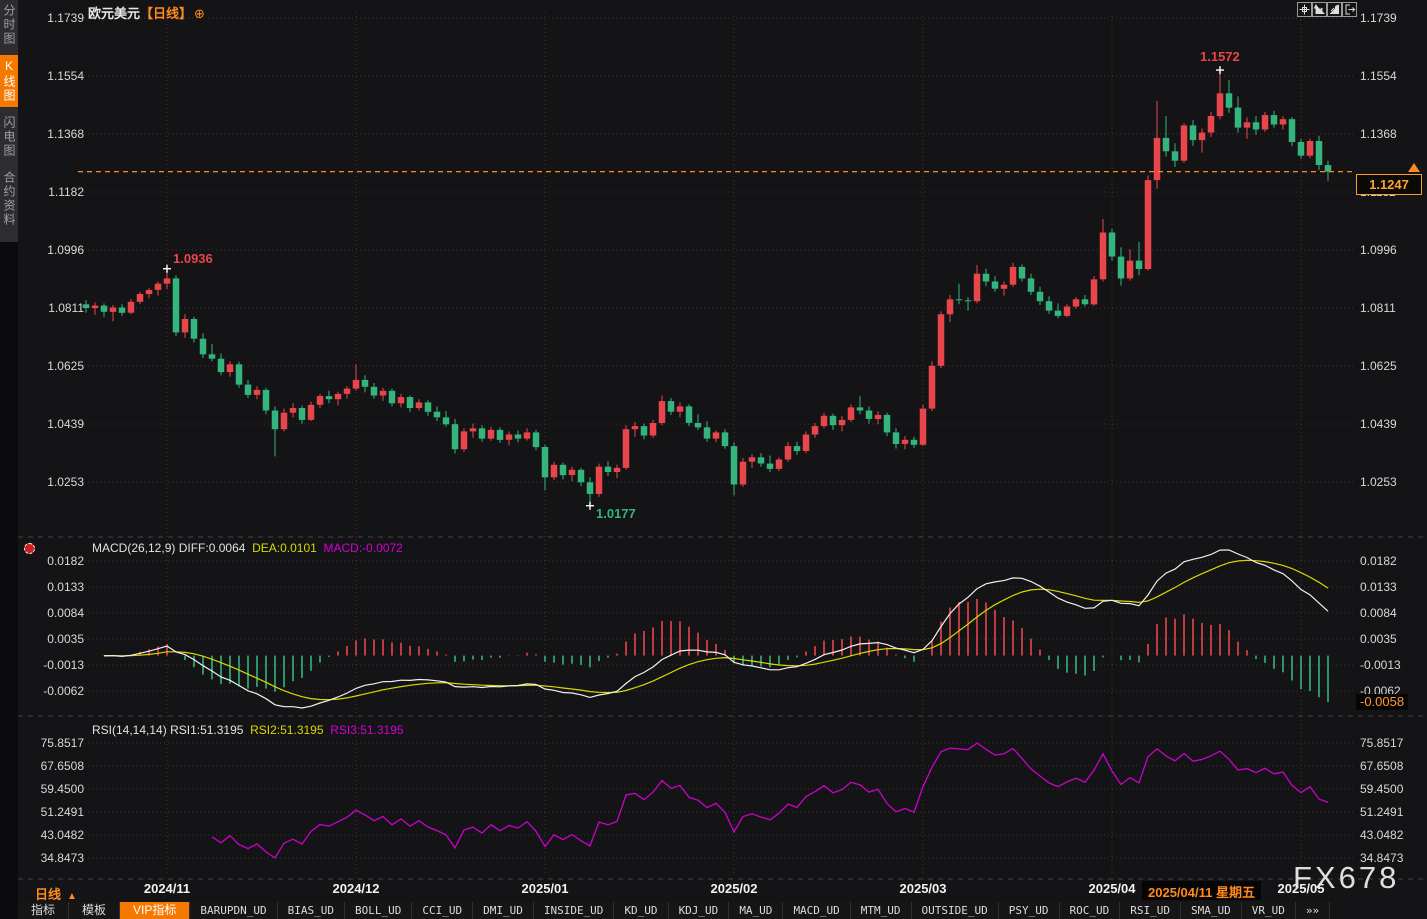 This screenshot has height=919, width=1427. What do you see at coordinates (114, 13) in the screenshot?
I see `symbol-title: 欧元美元` at bounding box center [114, 13].